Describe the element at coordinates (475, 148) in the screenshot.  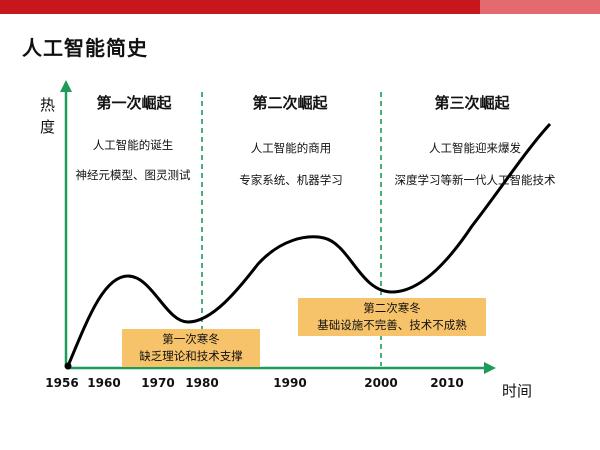
I see `era-3-line-1: 人工智能迎来爆发` at that location.